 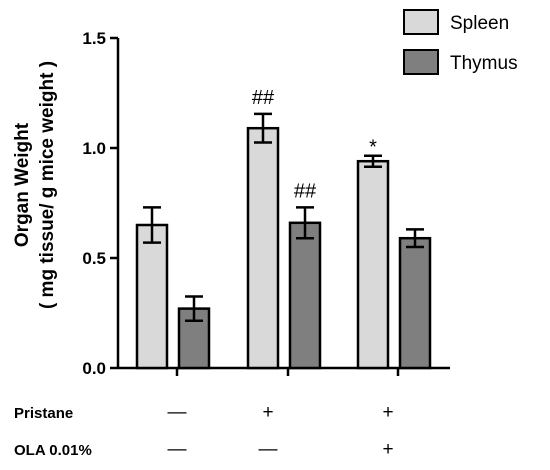 What do you see at coordinates (460, 42) in the screenshot?
I see `legend: Spleen Thymus` at bounding box center [460, 42].